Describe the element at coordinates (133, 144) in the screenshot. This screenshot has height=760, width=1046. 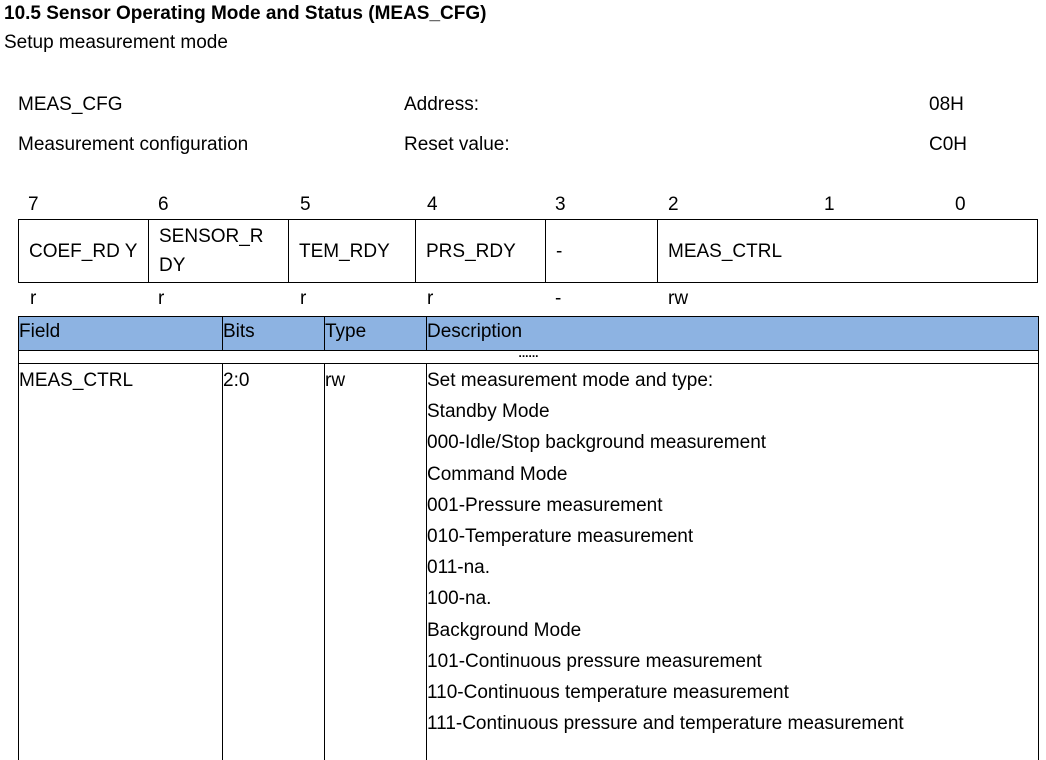
I see `register-description: Measurement configuration` at that location.